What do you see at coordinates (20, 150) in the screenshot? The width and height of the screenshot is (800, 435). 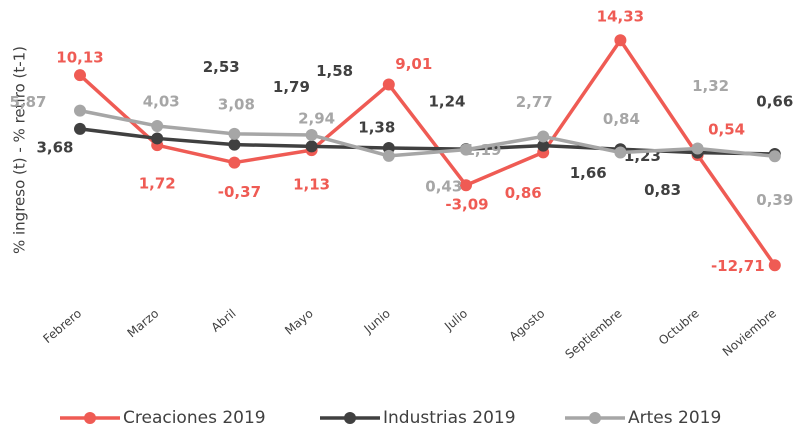 I see `y-axis-label: % ingreso (t) - % retiro (t-1)` at bounding box center [20, 150].